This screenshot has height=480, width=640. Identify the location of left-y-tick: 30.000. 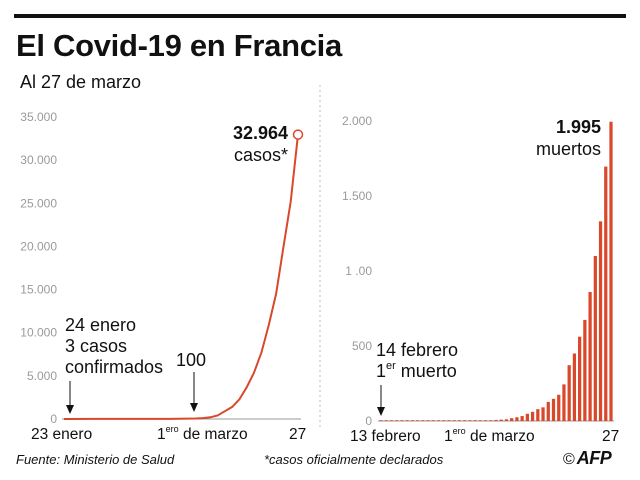
(38, 160).